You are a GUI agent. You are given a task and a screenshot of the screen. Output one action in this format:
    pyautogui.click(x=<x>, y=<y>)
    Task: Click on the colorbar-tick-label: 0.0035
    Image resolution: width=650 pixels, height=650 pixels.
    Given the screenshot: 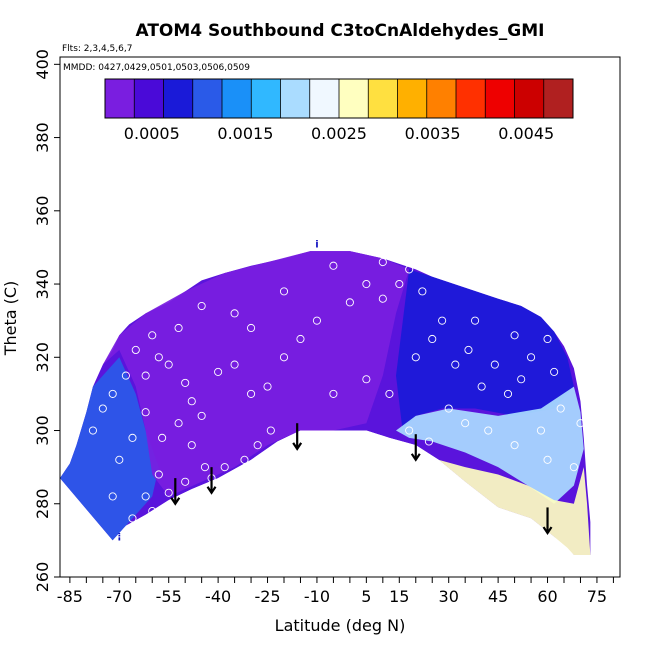 What is the action you would take?
    pyautogui.click(x=433, y=133)
    